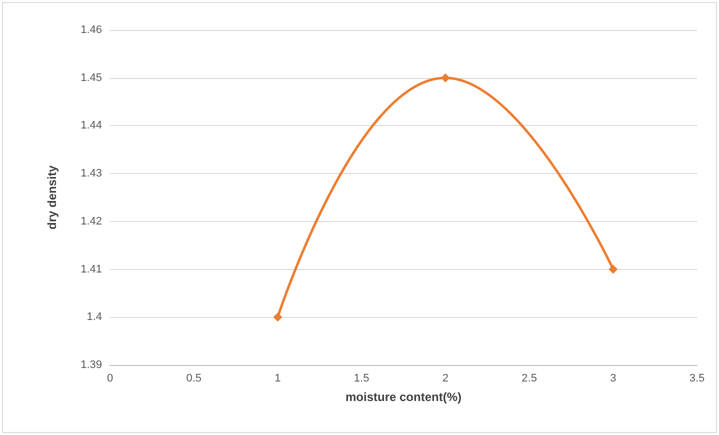 Image resolution: width=719 pixels, height=435 pixels. What do you see at coordinates (529, 378) in the screenshot?
I see `x-tick-label: 2.5` at bounding box center [529, 378].